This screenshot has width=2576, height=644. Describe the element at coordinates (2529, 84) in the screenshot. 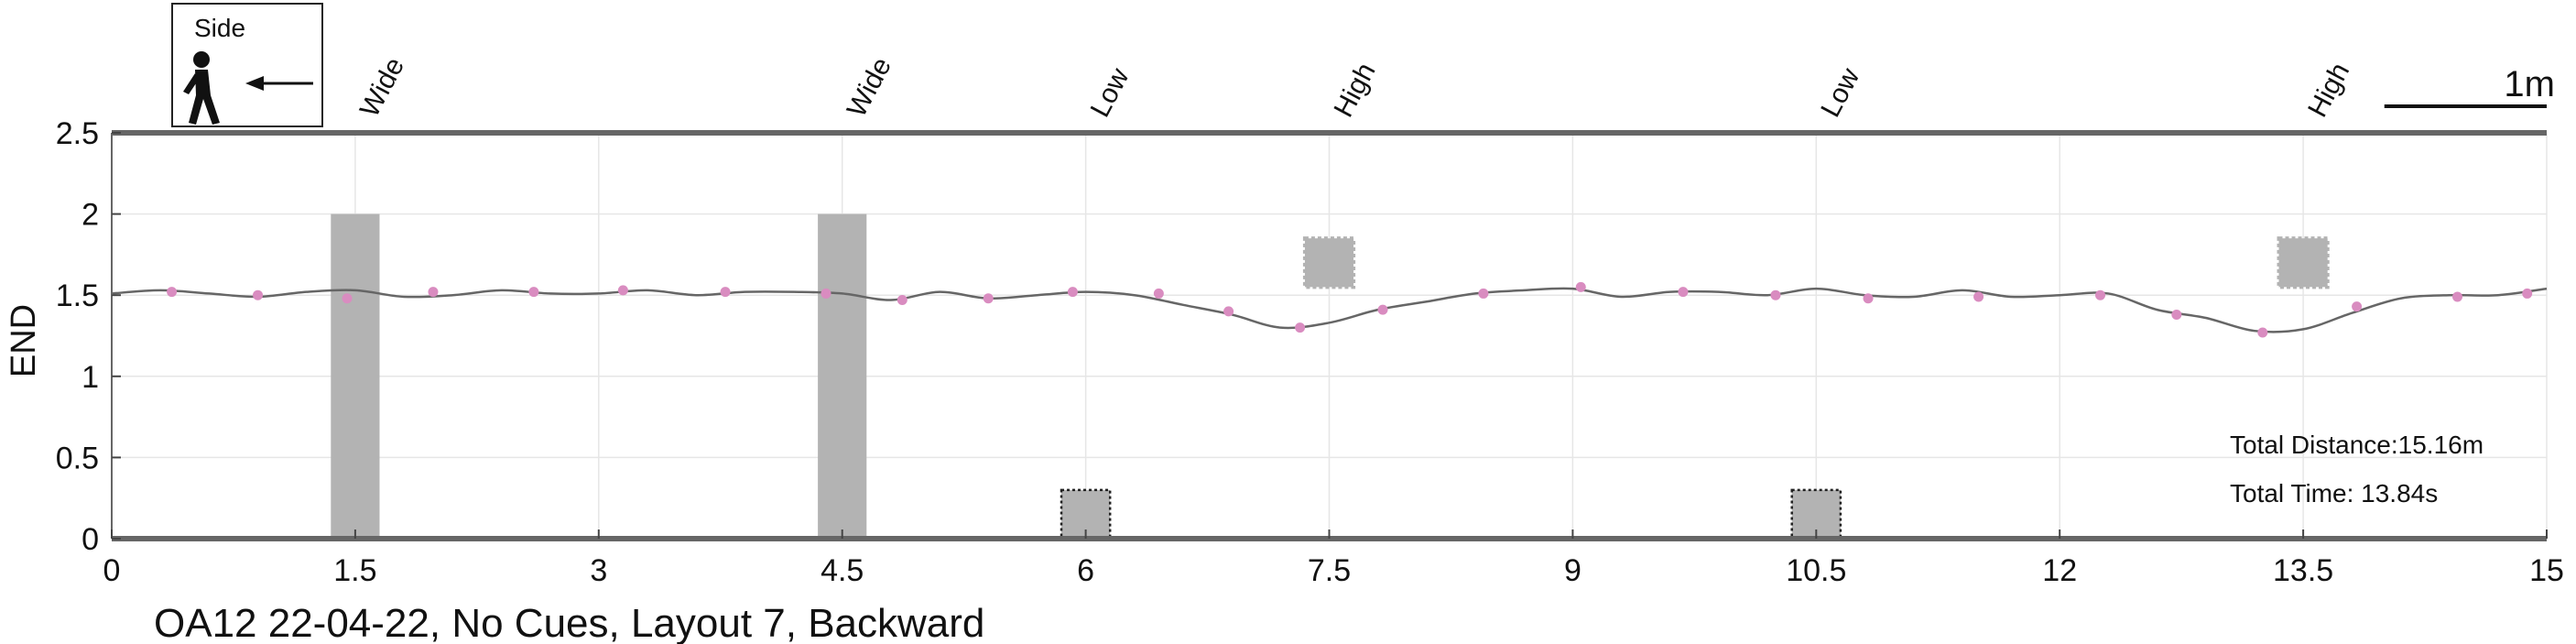

I see `scale-bar-label: 1m` at that location.